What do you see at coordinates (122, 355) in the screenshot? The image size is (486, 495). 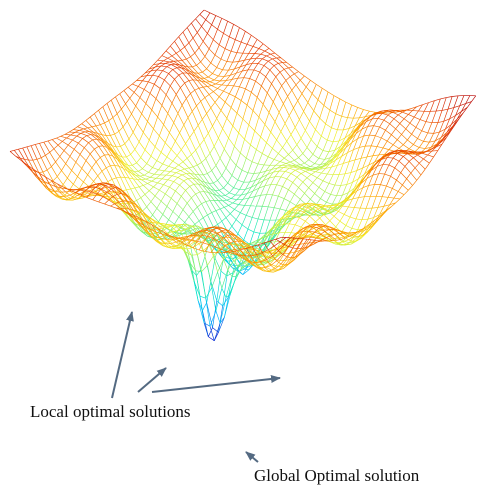 I see `arrow-local-left` at bounding box center [122, 355].